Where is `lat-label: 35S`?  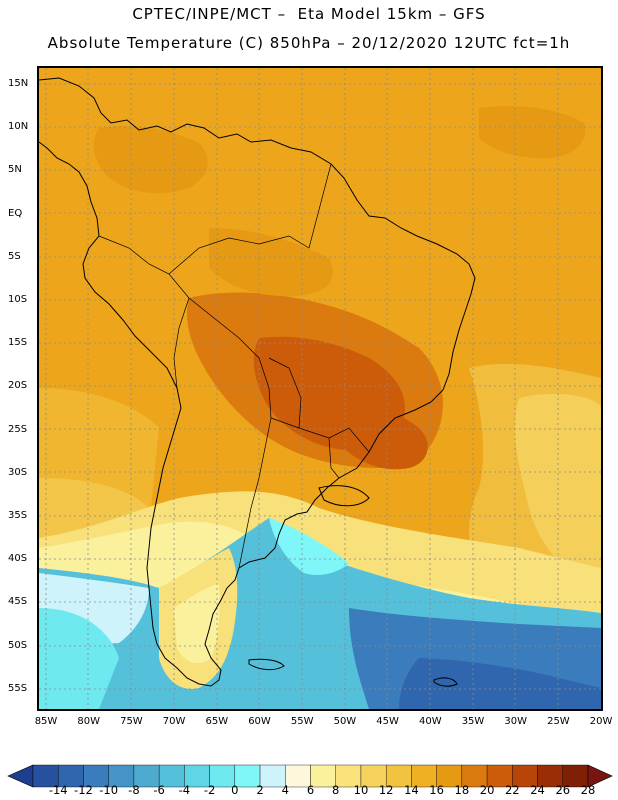 lat-label: 35S is located at coordinates (18, 515).